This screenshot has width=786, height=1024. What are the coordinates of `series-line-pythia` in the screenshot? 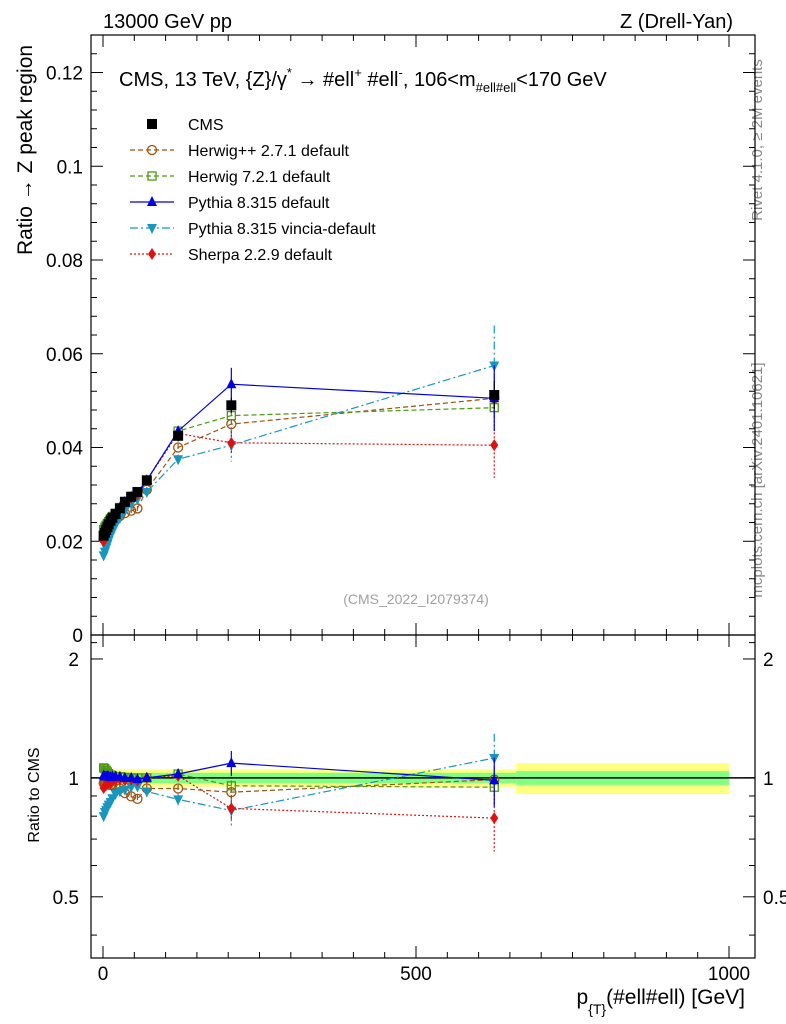 It's located at (299, 459).